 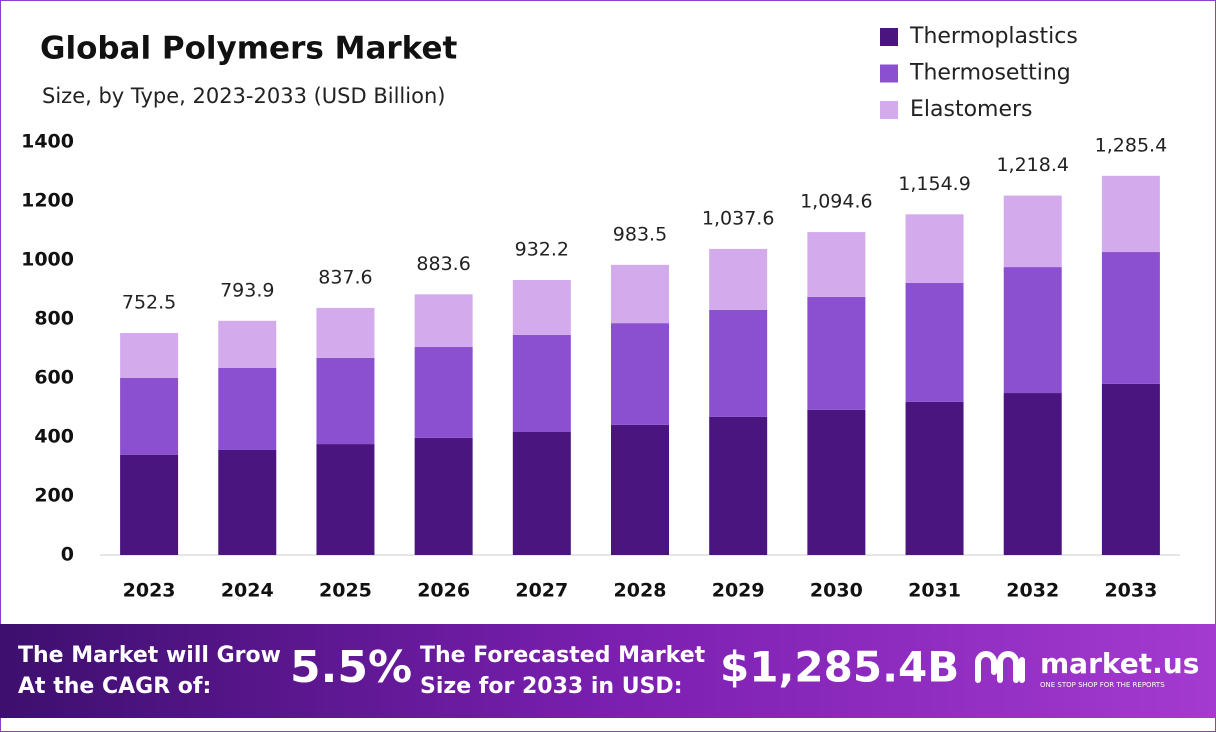 I want to click on x-tick-label: 2031, so click(x=934, y=591).